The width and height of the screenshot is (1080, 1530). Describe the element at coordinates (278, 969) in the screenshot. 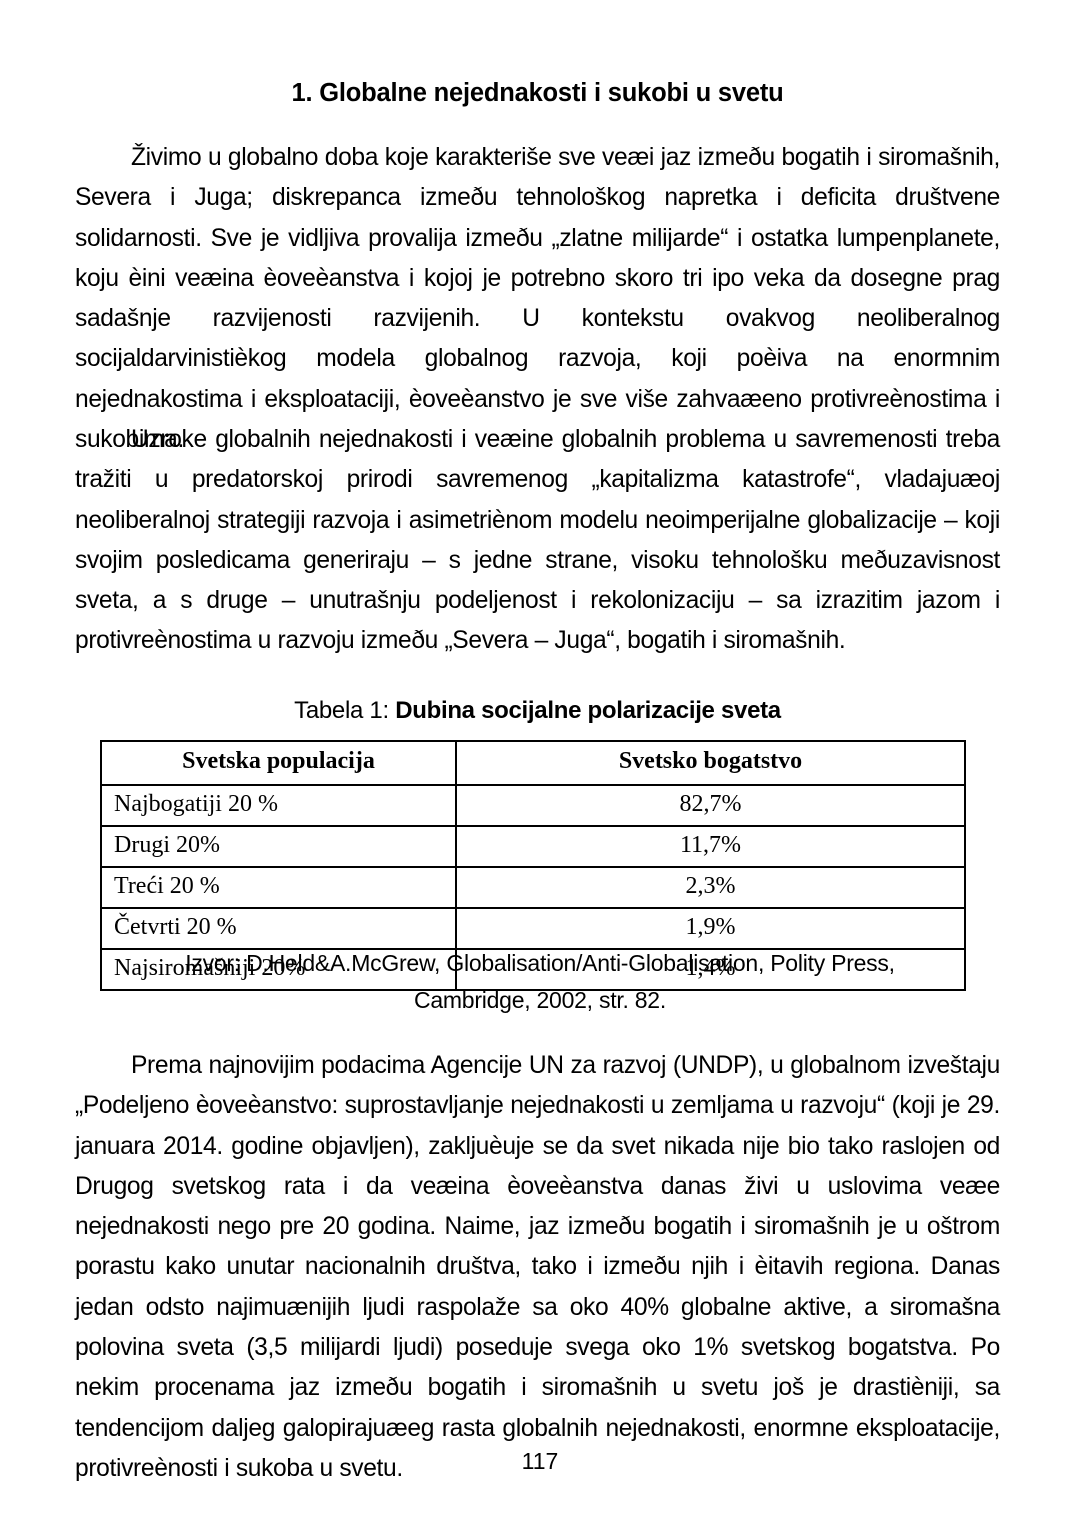

I see `cell-population: Najsiromašniji 20%` at that location.